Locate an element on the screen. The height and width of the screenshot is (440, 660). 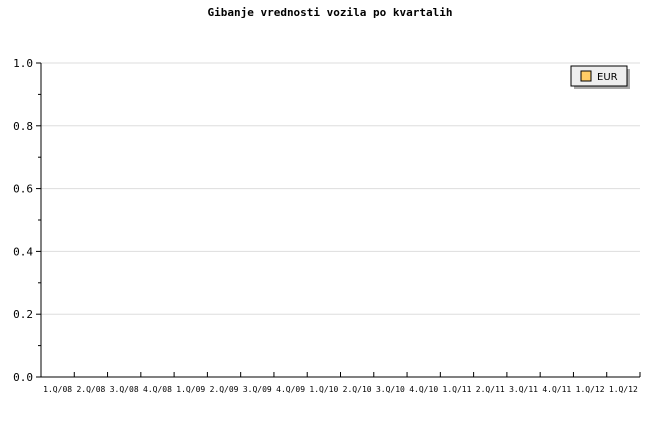
x-tick-label: 1.Q/08 is located at coordinates (57, 389).